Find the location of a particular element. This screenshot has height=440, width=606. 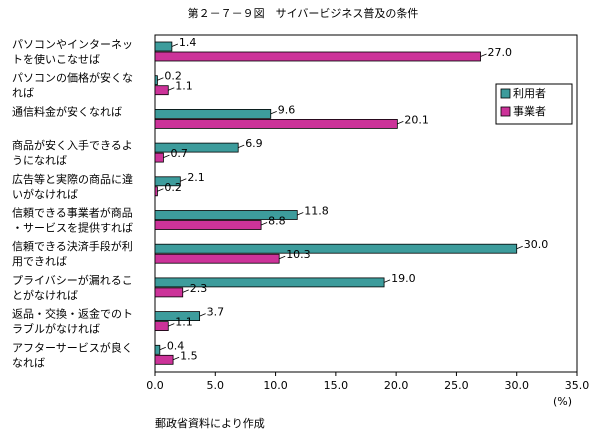

y-tick-label: 信頼できる事業者が商品 is located at coordinates (72, 213).